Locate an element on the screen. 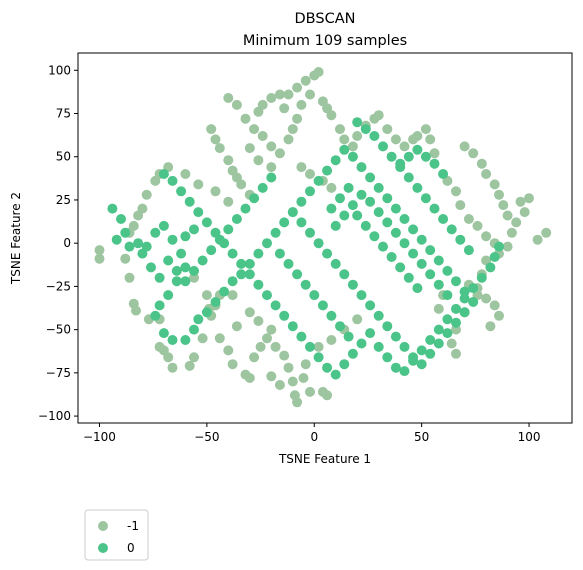 This screenshot has width=583, height=570. x-tick-label: 0 is located at coordinates (314, 437).